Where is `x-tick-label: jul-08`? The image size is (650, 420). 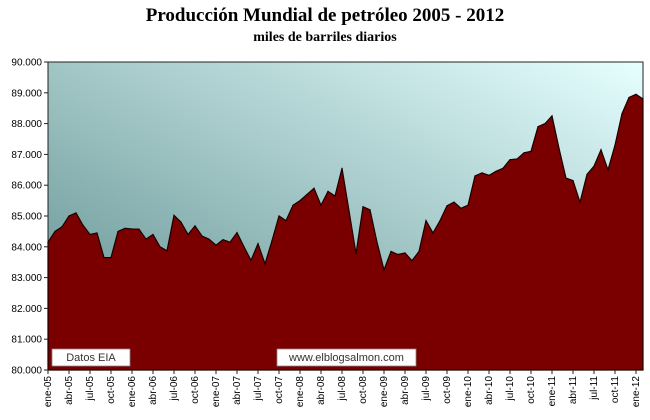
x-tick-label: jul-08 is located at coordinates (342, 389).